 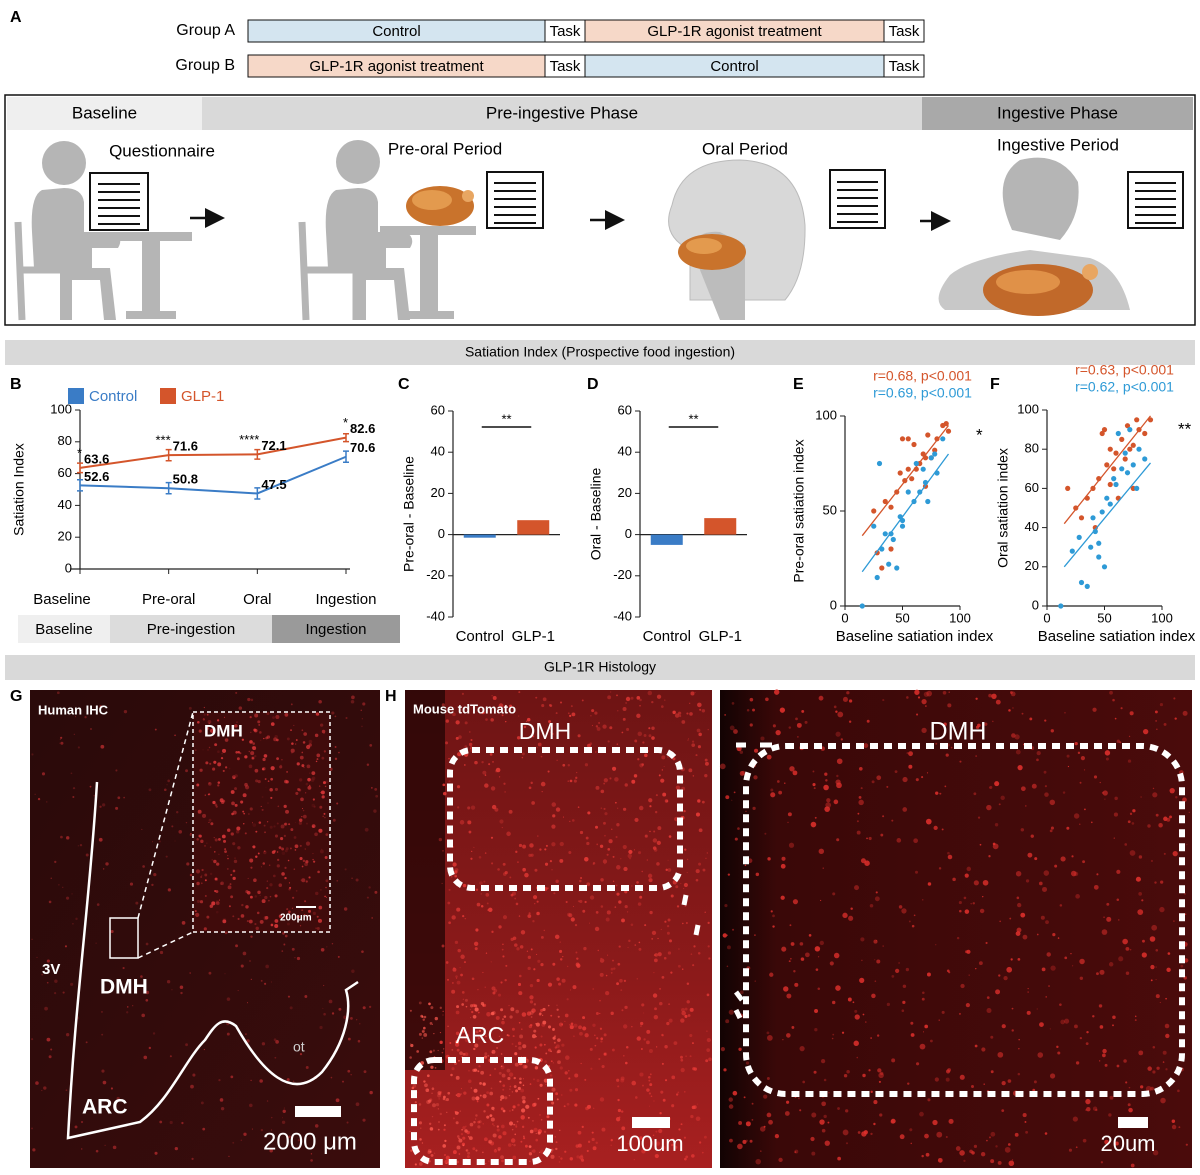 What do you see at coordinates (1107, 470) in the screenshot?
I see `fit-line` at bounding box center [1107, 470].